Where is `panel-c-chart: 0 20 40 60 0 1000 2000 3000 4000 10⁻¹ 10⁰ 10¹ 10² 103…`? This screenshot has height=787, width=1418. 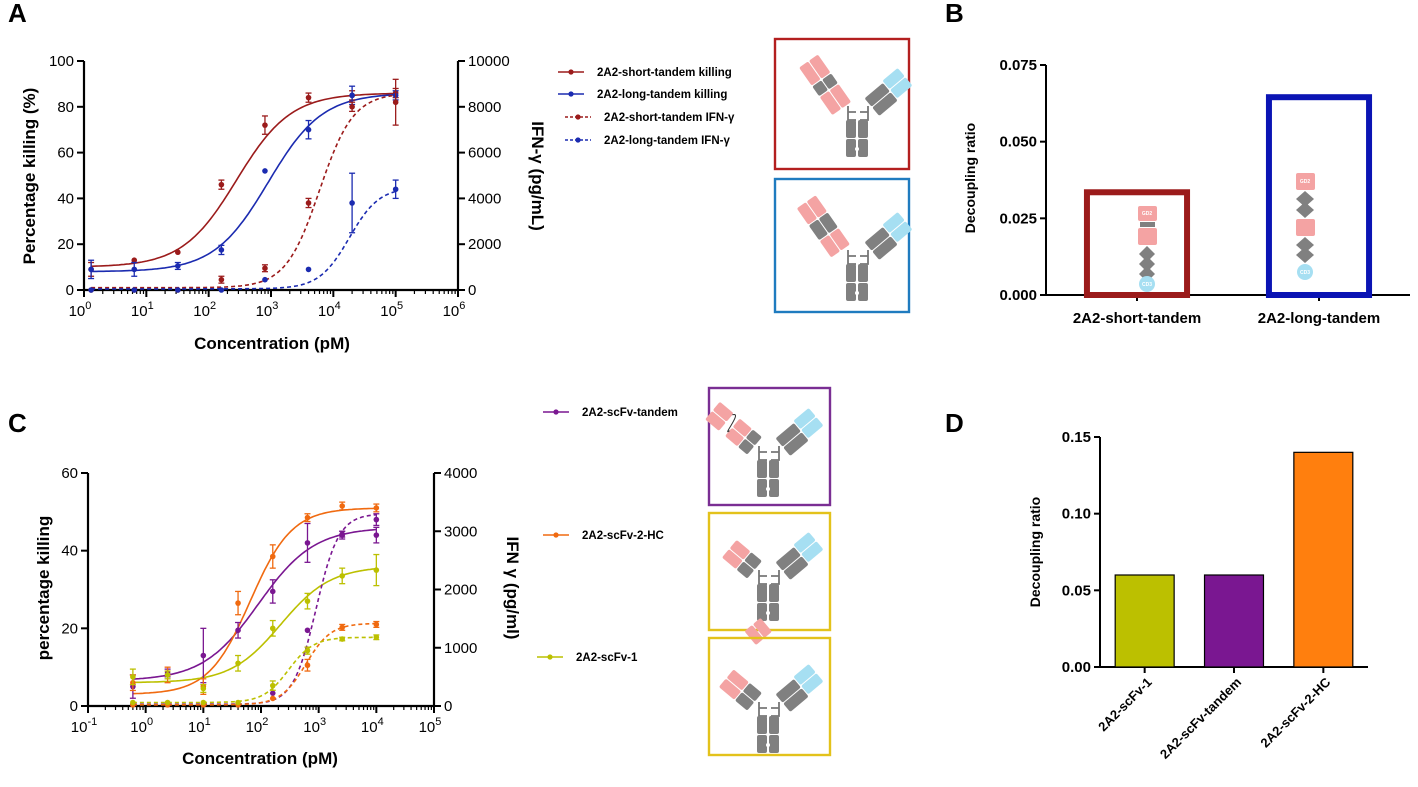
panel-c-chart: 0 20 40 60 0 1000 2000 3000 4000 10⁻¹ 10⁰ 10¹ 10² 103… is located at coordinates (278, 616).